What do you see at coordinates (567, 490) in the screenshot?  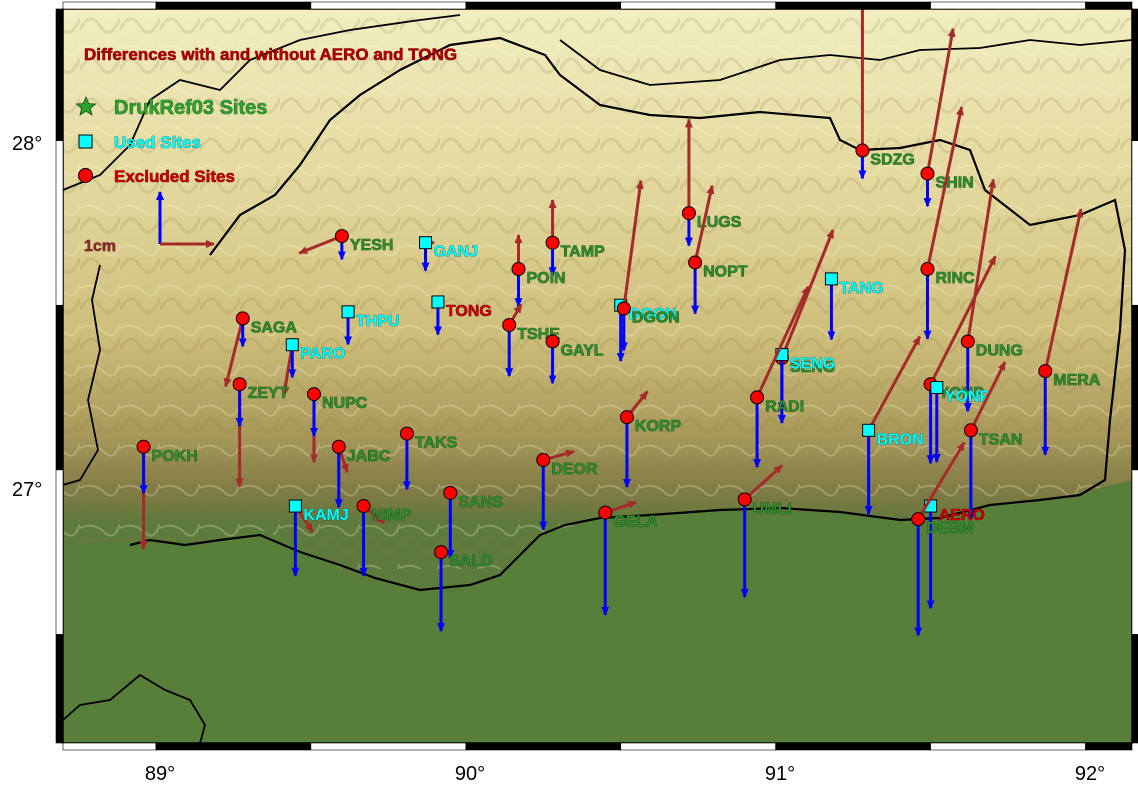 I see `site-deor: DEOR` at bounding box center [567, 490].